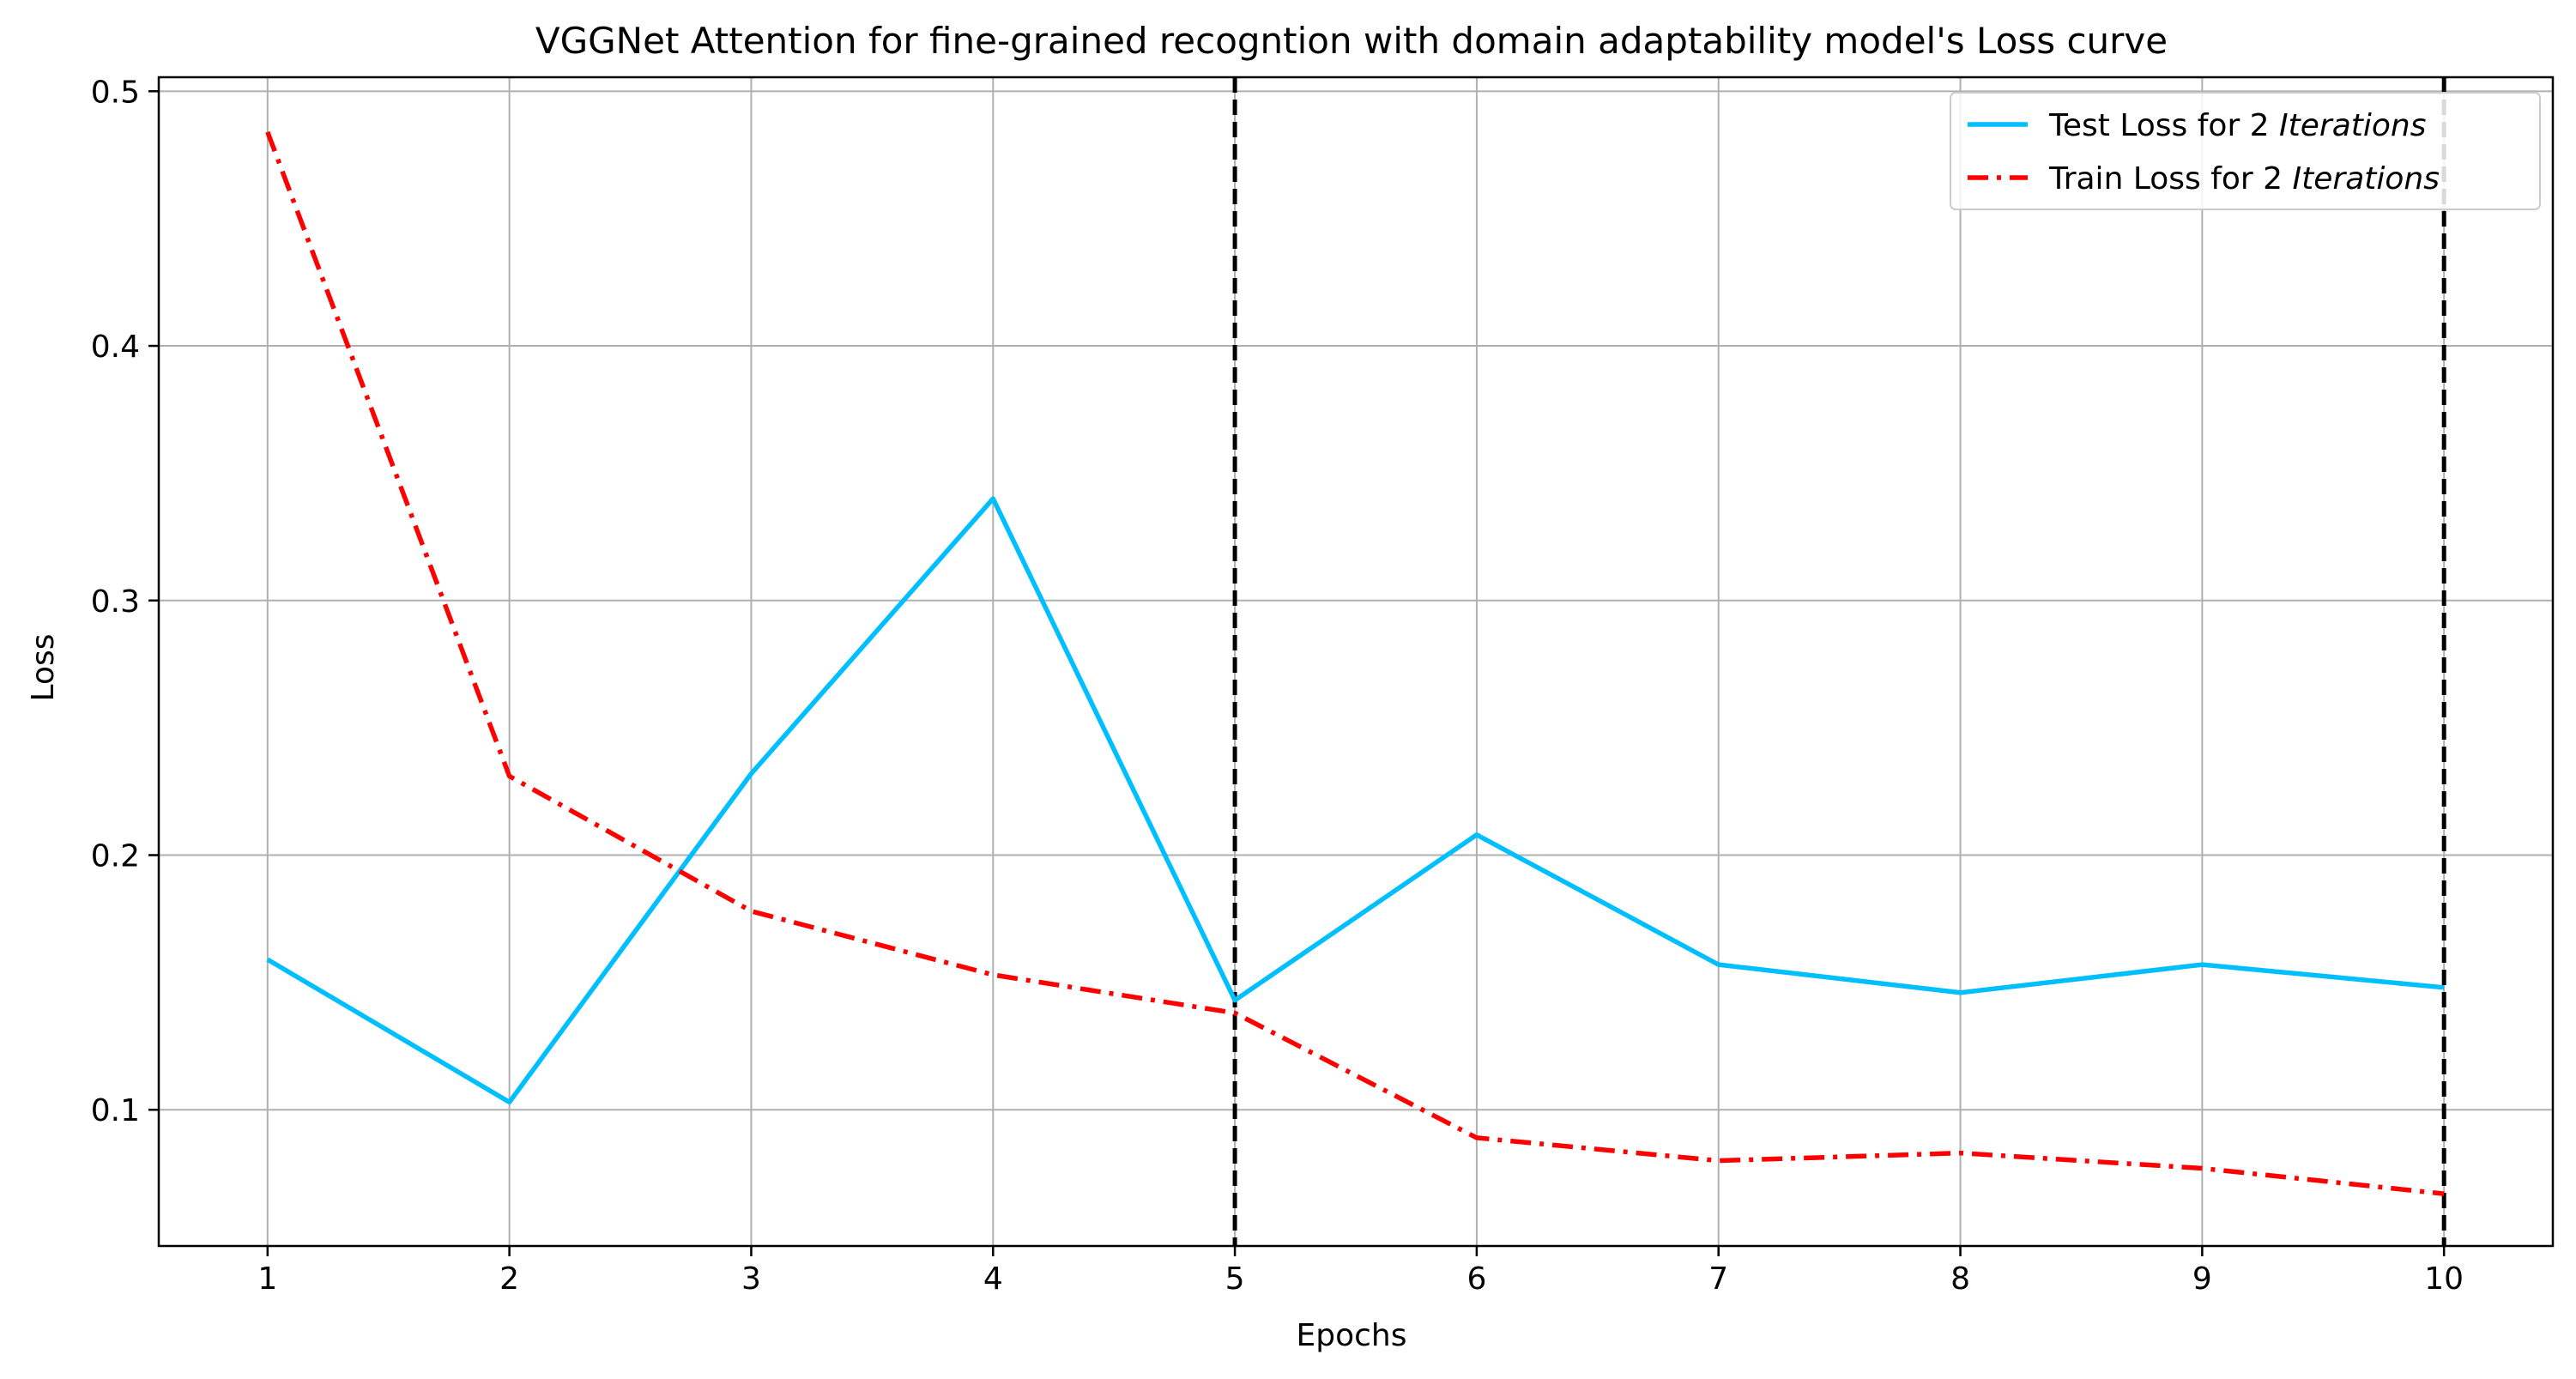 The image size is (2576, 1379). Describe the element at coordinates (115, 1111) in the screenshot. I see `y-tick-label-1: 0.1` at that location.